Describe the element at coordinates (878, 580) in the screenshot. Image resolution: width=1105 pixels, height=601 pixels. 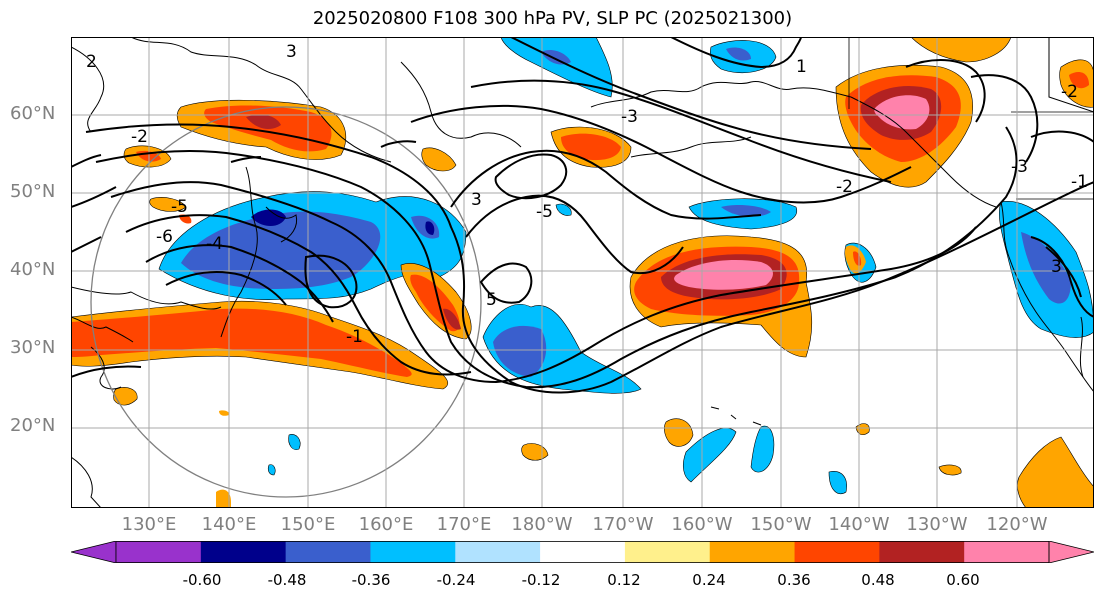
I see `colorbar-tick-label: 0.48` at that location.